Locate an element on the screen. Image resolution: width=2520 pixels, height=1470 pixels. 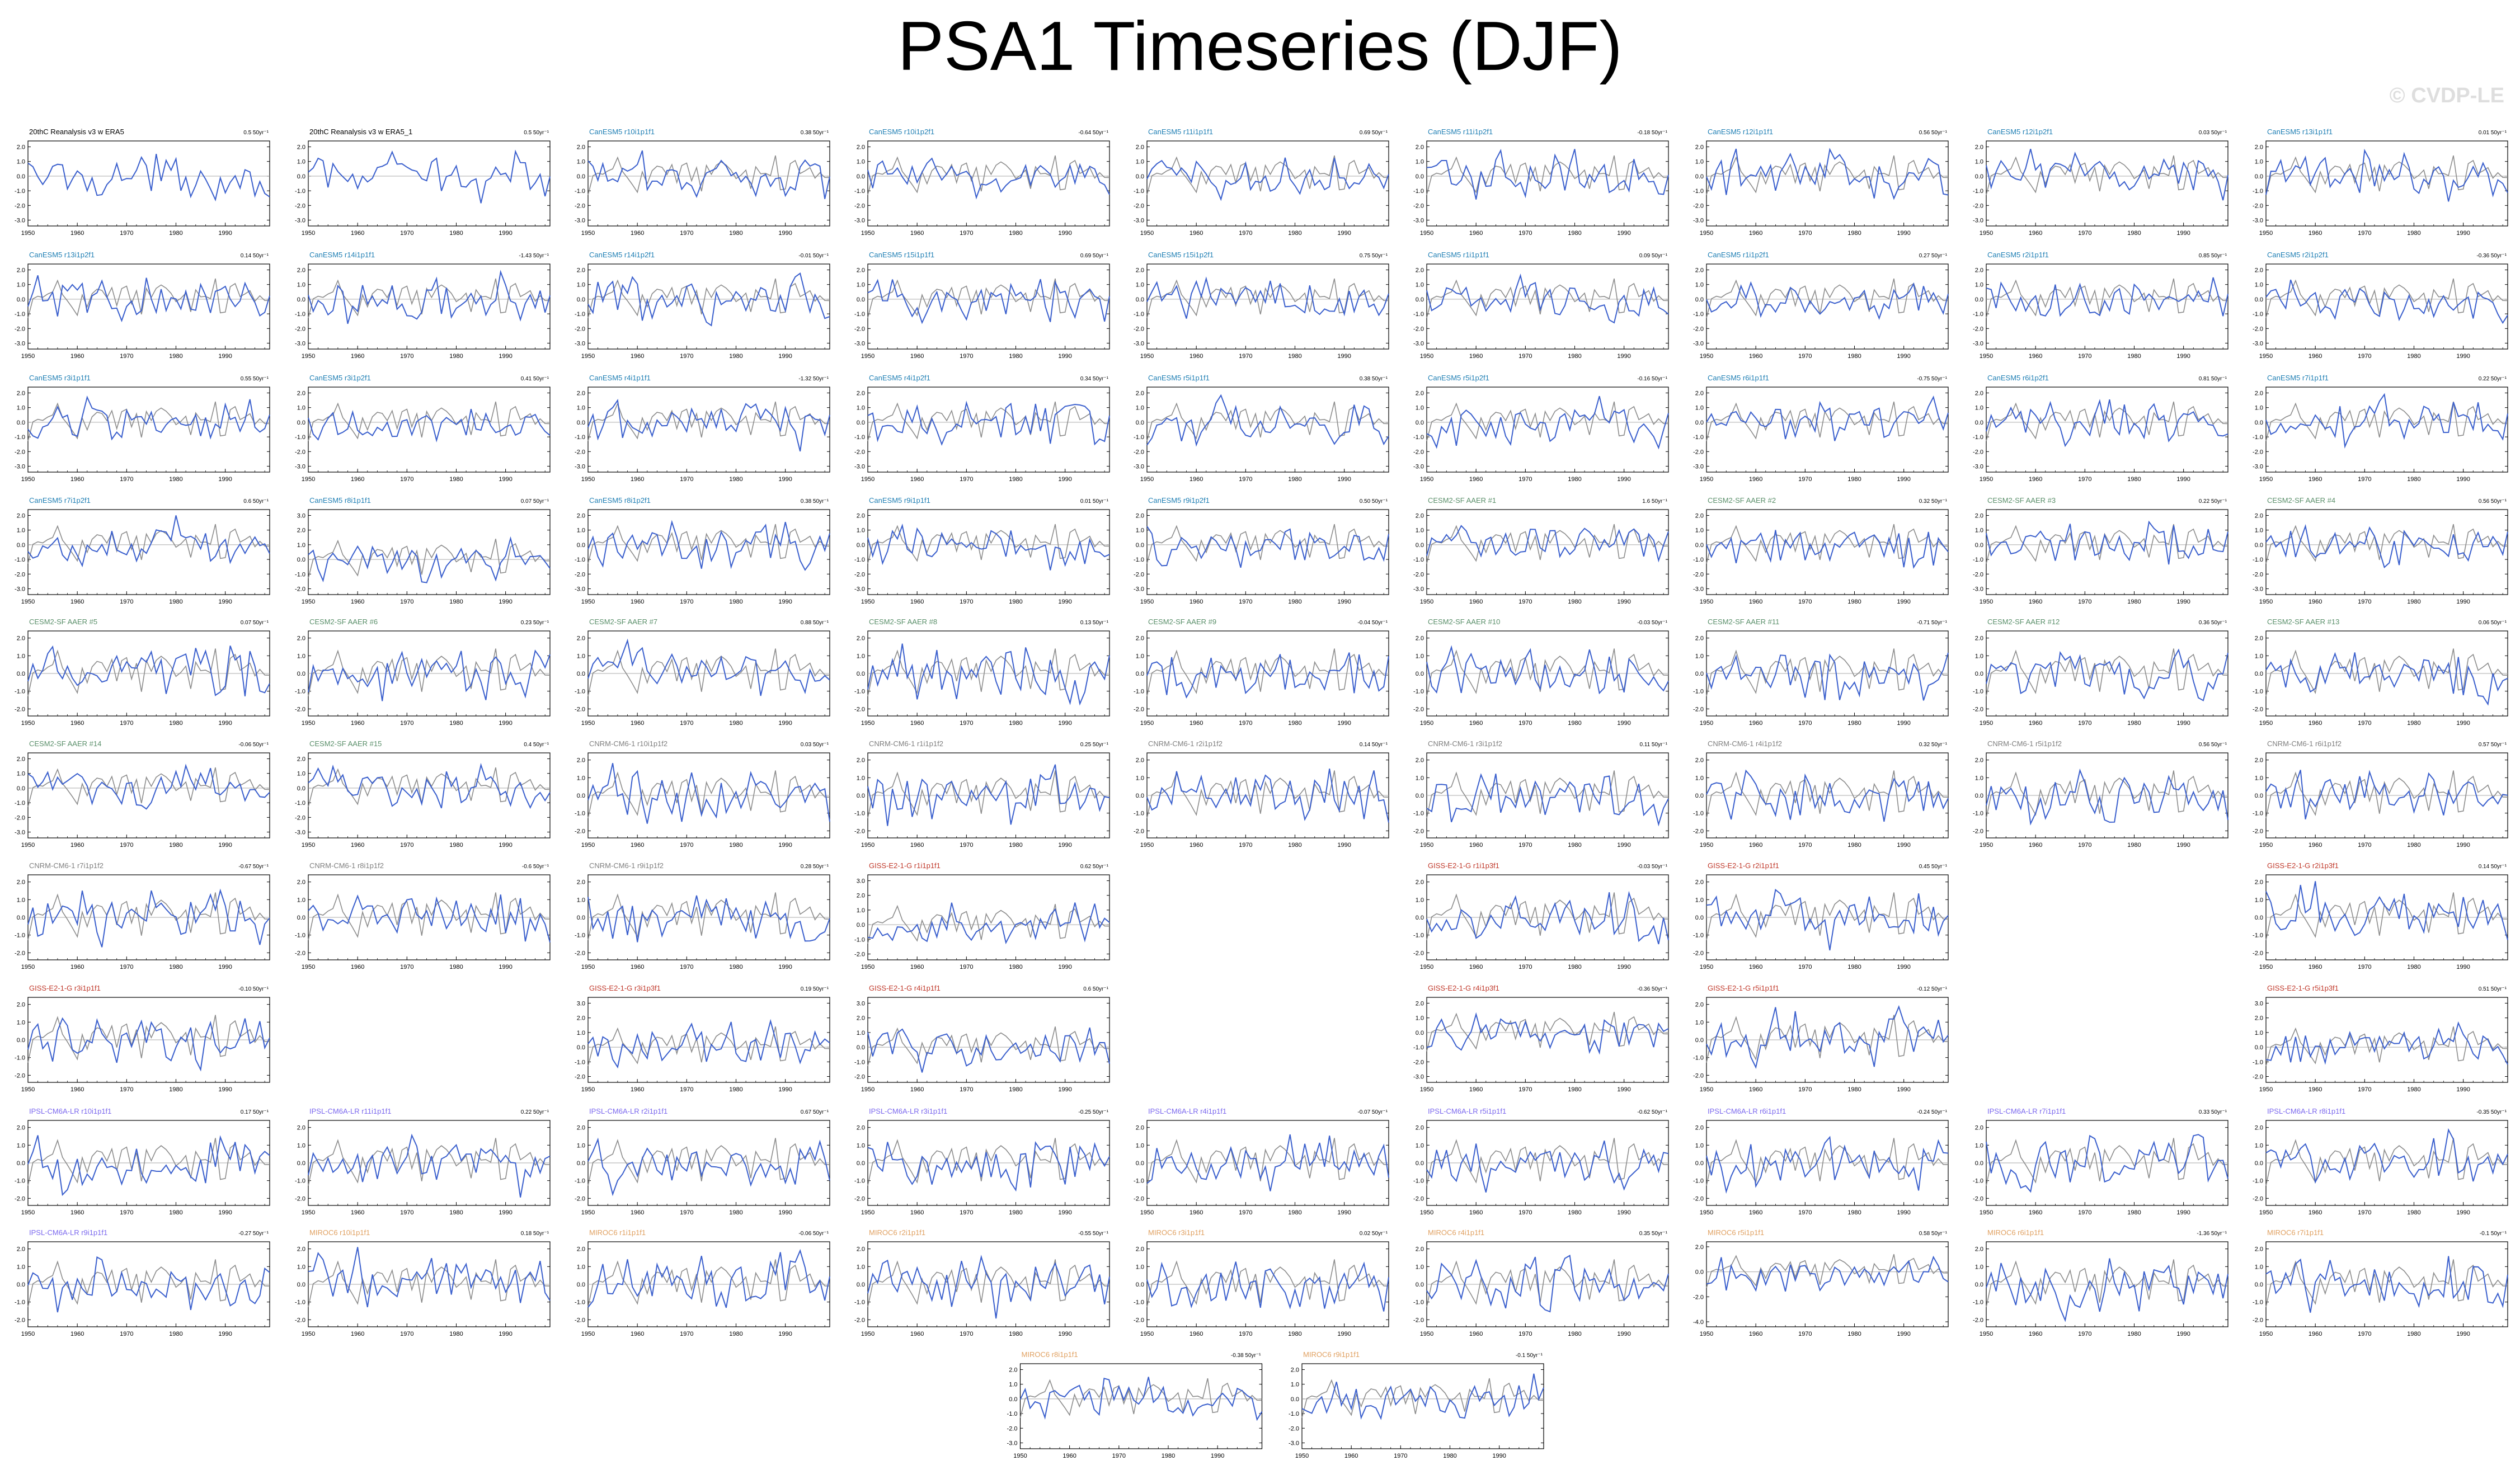
panel-trend: 0.23 50yr⁻¹ is located at coordinates (535, 623).